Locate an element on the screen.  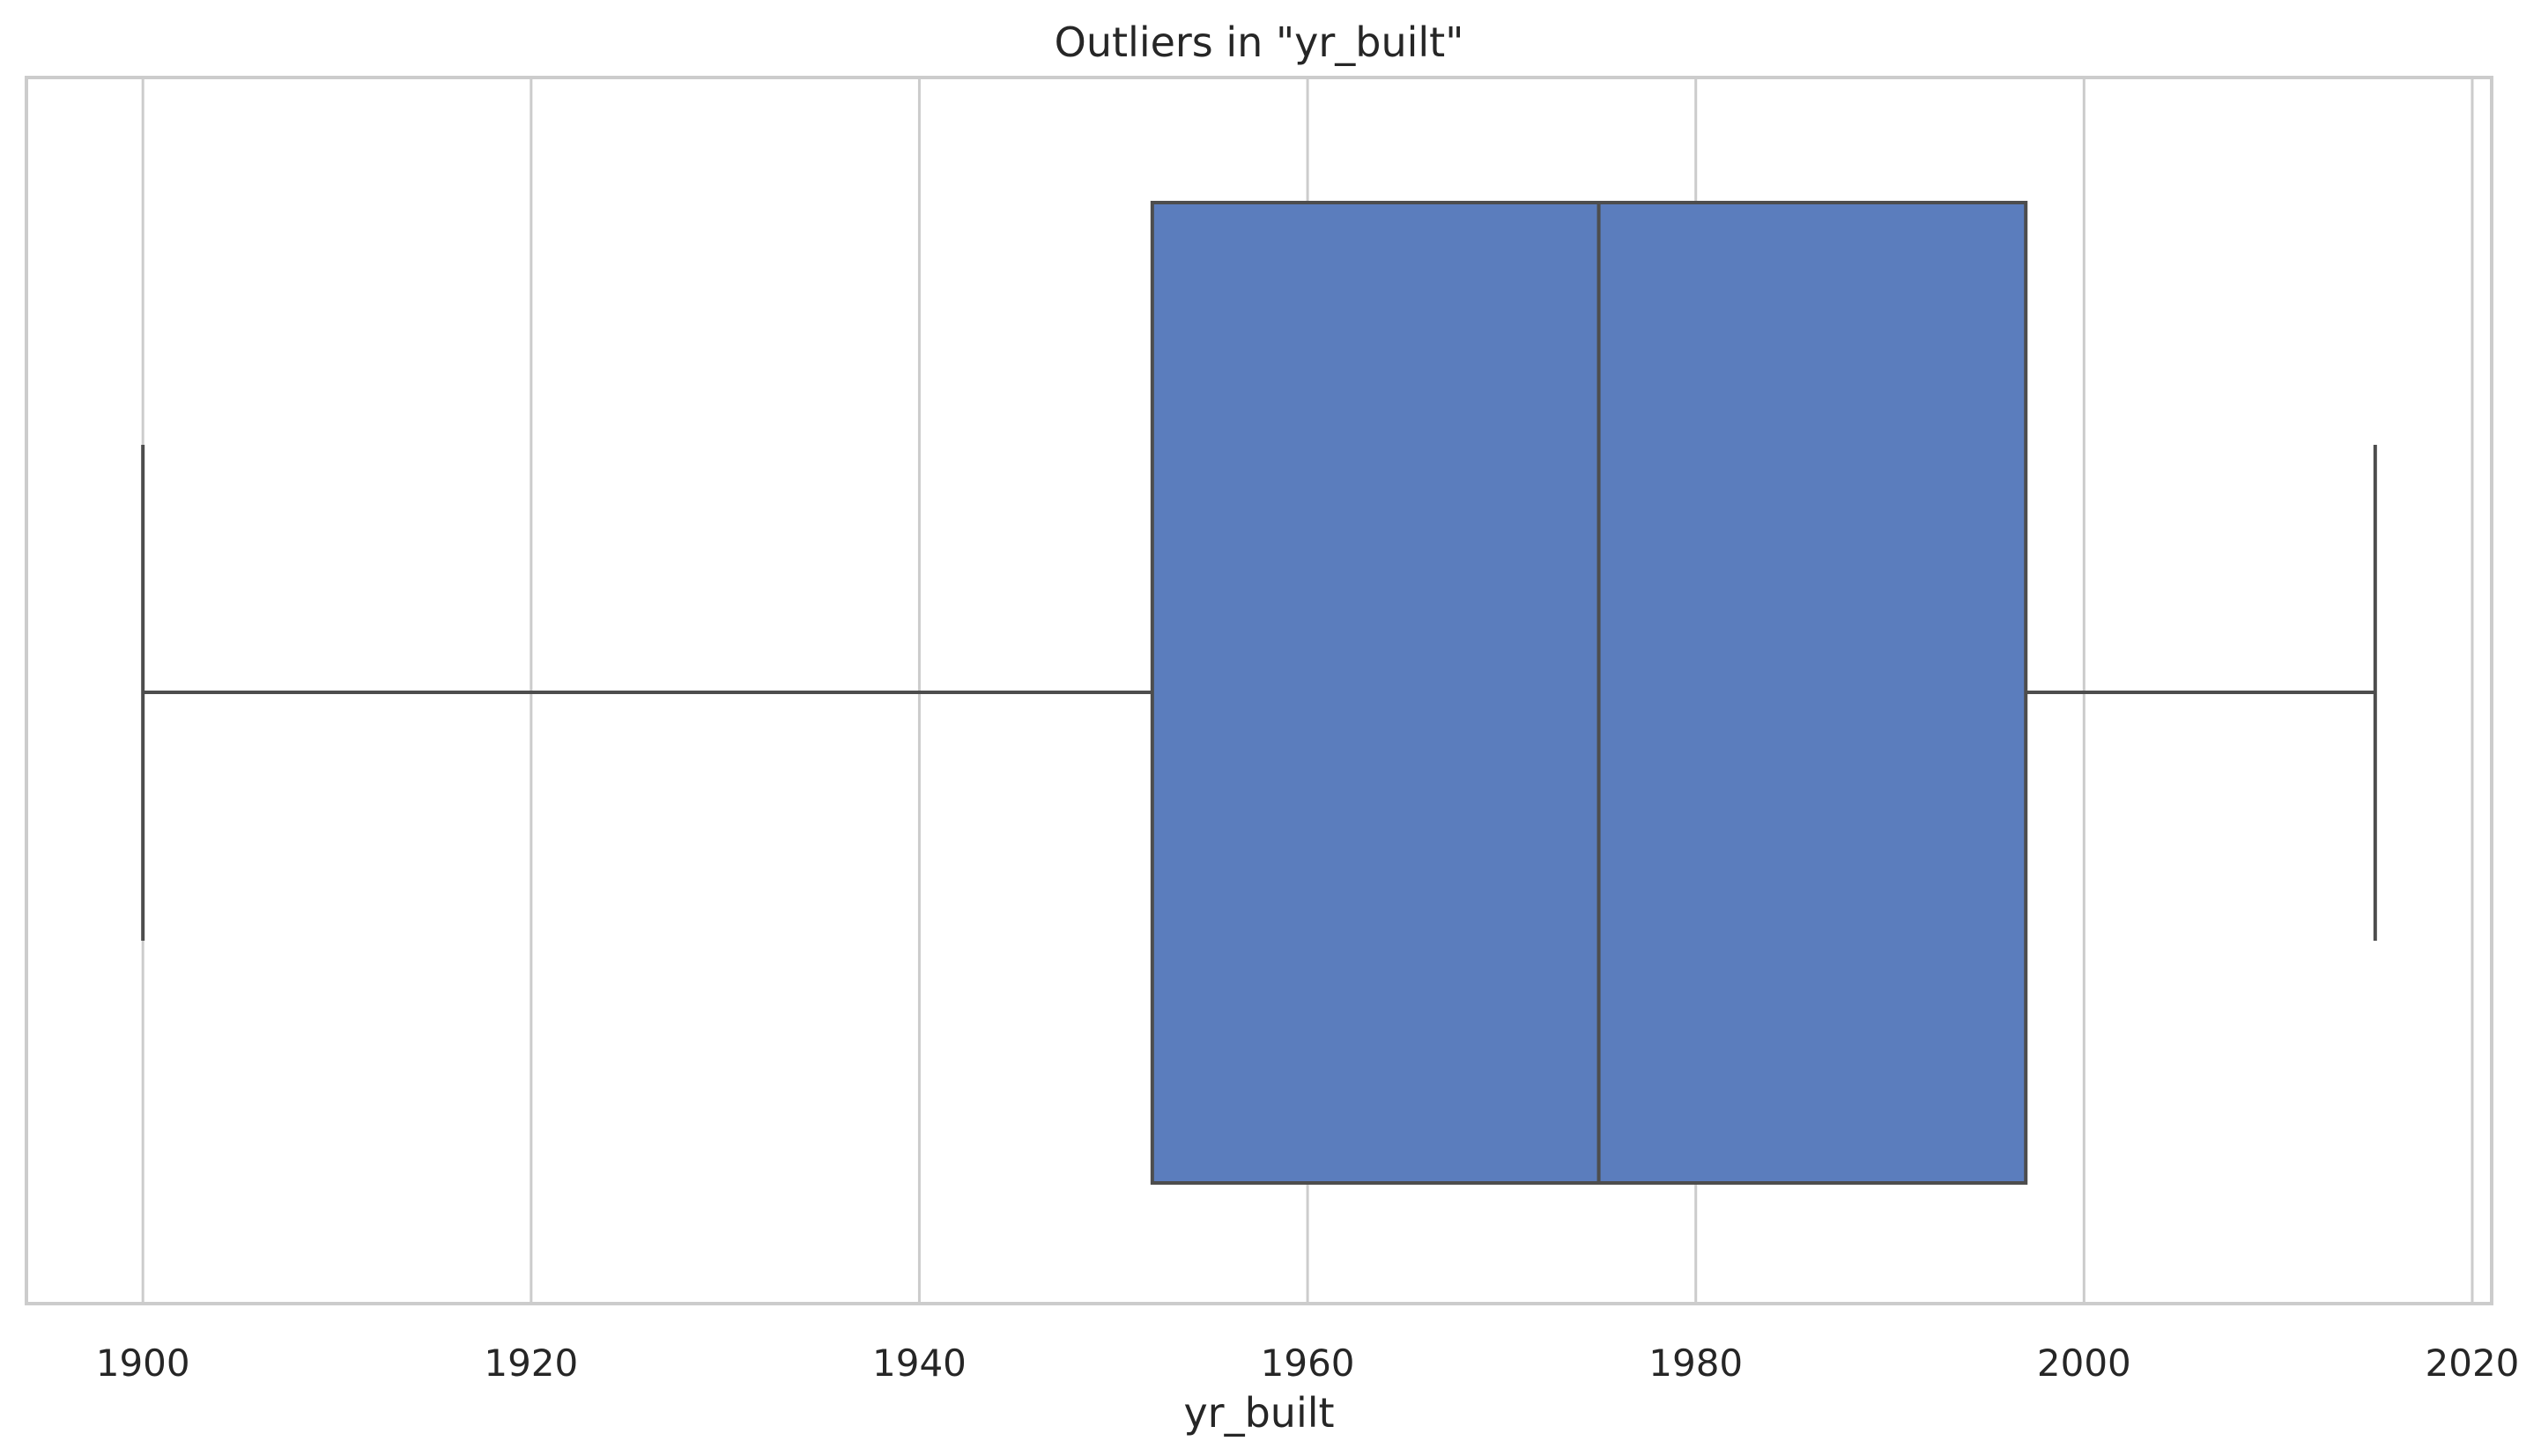
x-tick-labels: 1900 1920 1940 1960 1980 2000 2020 is located at coordinates (1308, 1363).